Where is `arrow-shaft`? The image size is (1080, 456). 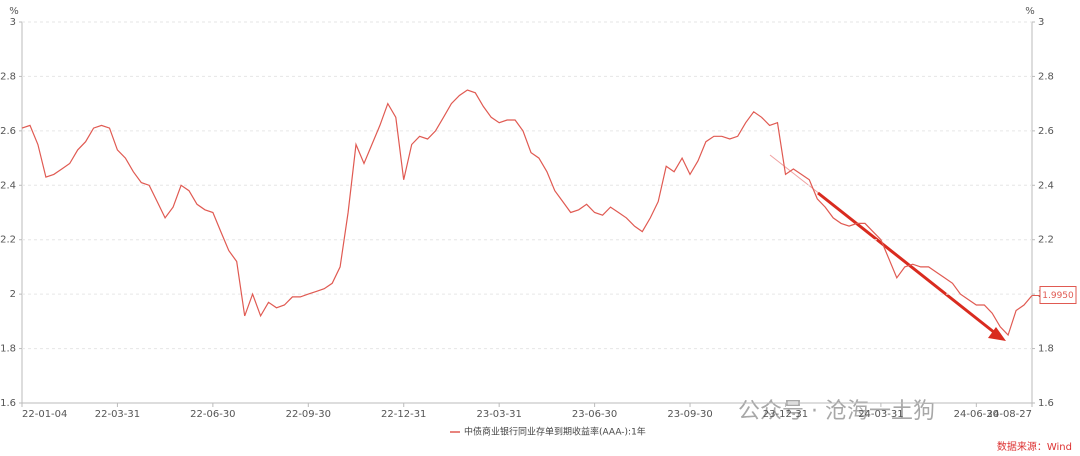
arrow-shaft is located at coordinates (906, 263).